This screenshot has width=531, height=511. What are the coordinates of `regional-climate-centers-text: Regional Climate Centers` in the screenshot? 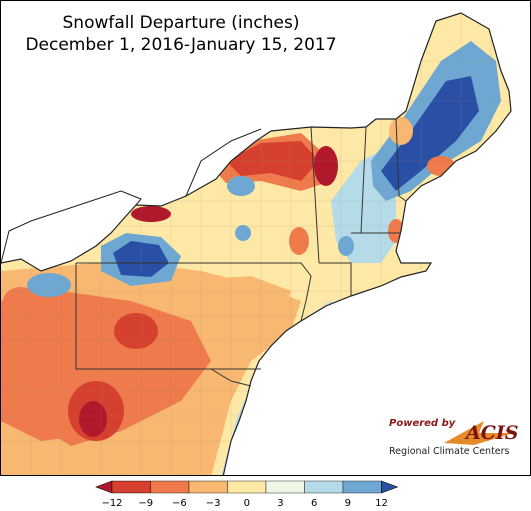 It's located at (449, 451).